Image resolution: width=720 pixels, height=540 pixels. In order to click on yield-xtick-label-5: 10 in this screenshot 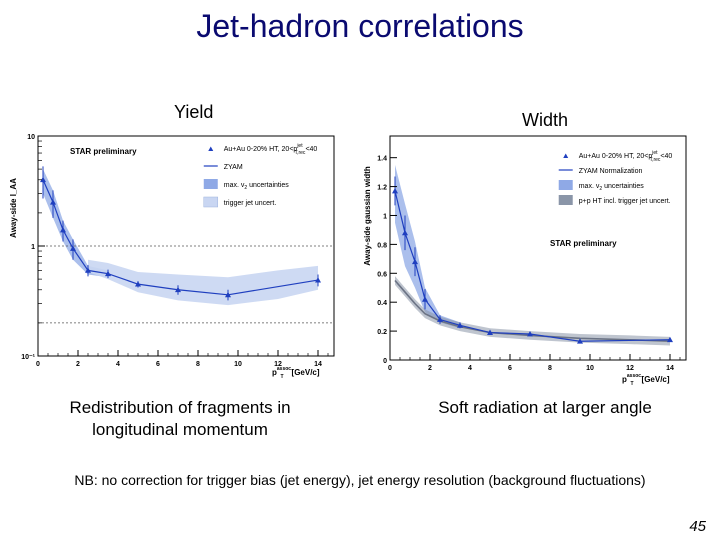, I will do `click(238, 364)`.